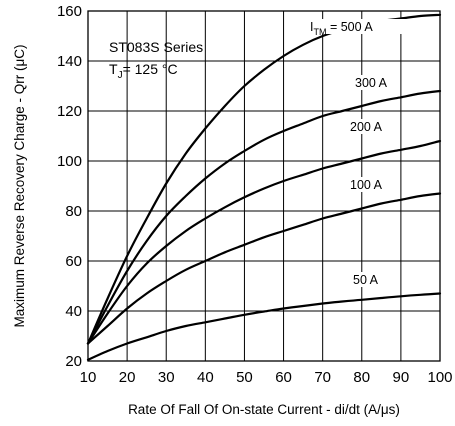 Image resolution: width=455 pixels, height=426 pixels. I want to click on y-tick-label: 120, so click(69, 111).